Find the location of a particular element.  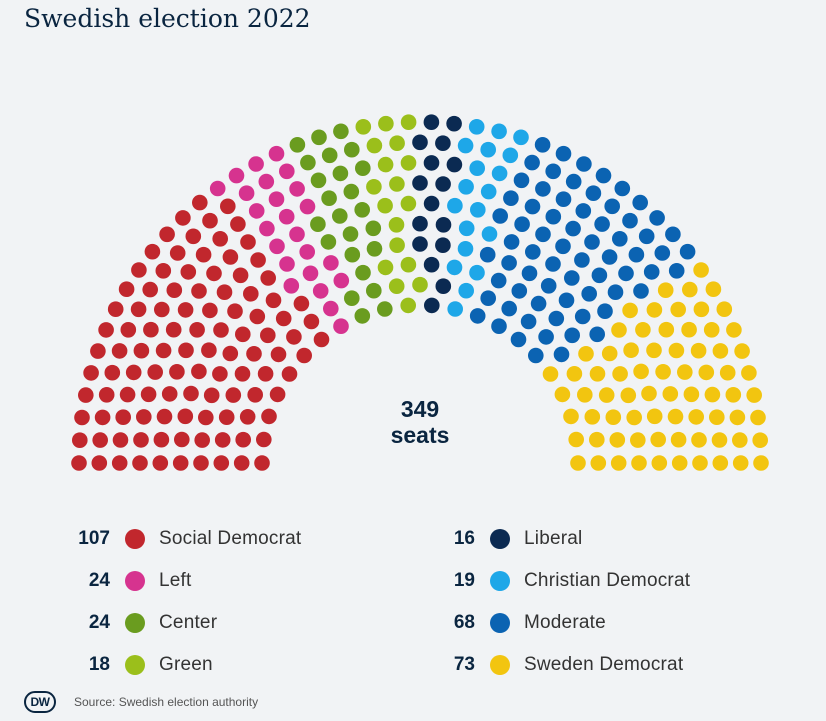

total-seats-unit: seats is located at coordinates (420, 435).